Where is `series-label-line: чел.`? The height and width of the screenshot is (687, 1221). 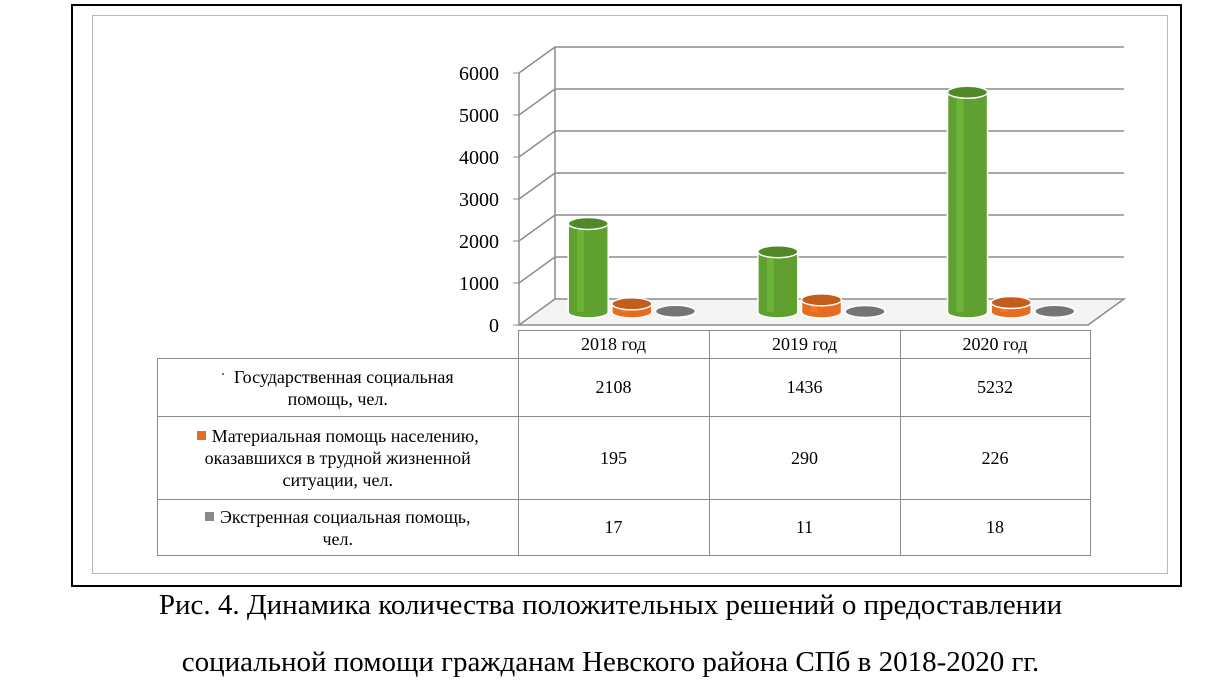 series-label-line: чел. is located at coordinates (338, 538).